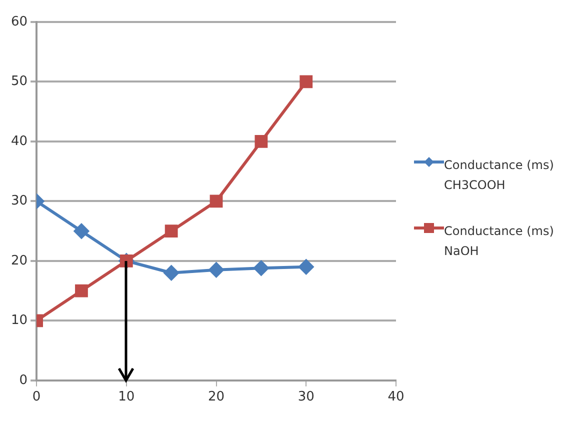  What do you see at coordinates (19, 82) in the screenshot?
I see `y-tick-label: 50` at bounding box center [19, 82].